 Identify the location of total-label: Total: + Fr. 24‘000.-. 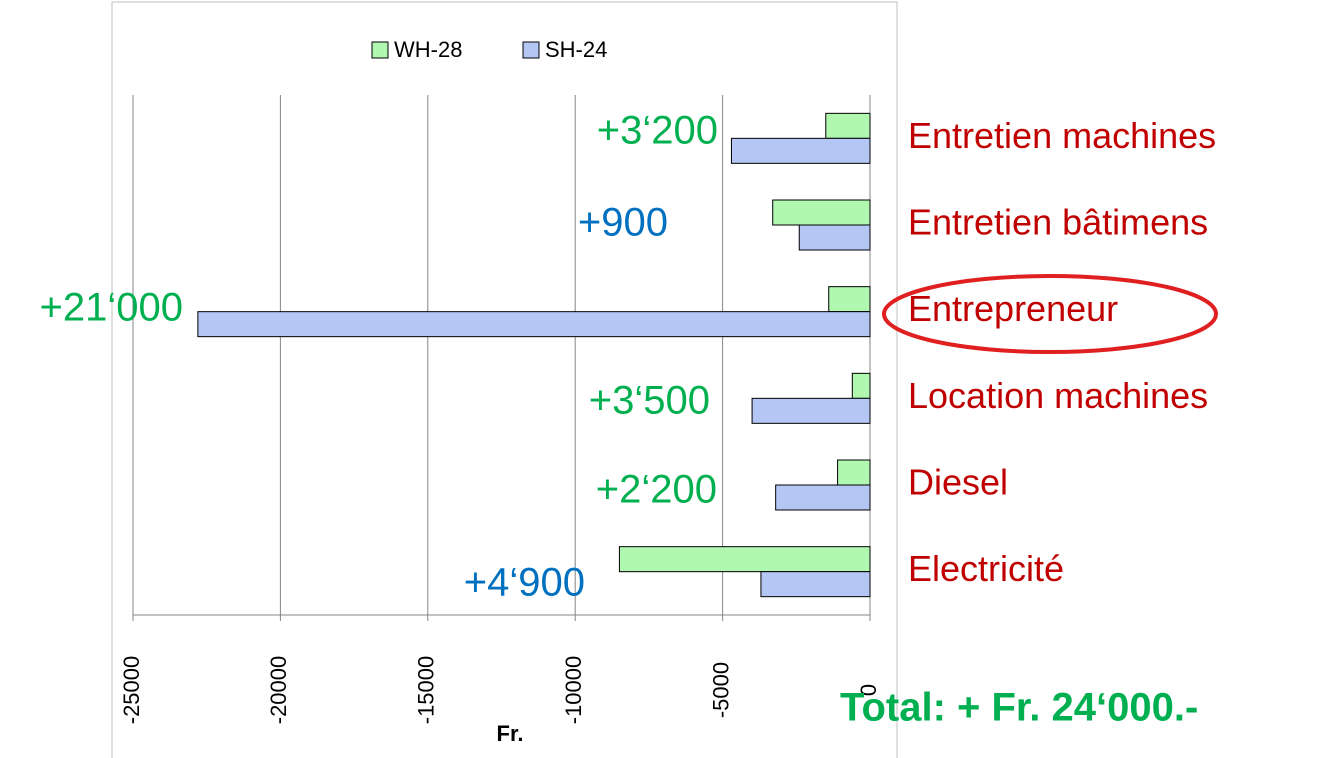
(1019, 708).